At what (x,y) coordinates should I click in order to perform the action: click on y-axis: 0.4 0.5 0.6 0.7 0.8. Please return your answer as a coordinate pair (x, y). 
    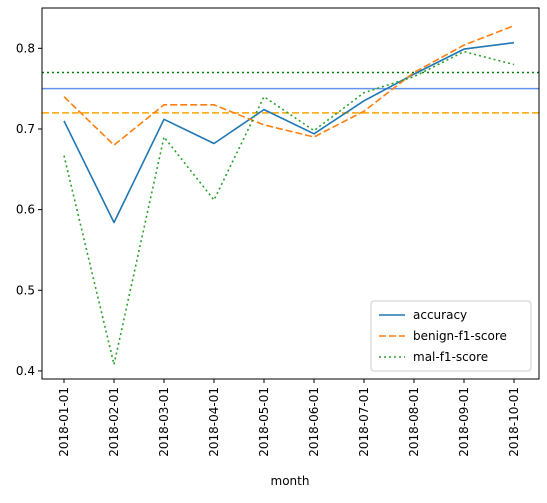
    Looking at the image, I should click on (29, 209).